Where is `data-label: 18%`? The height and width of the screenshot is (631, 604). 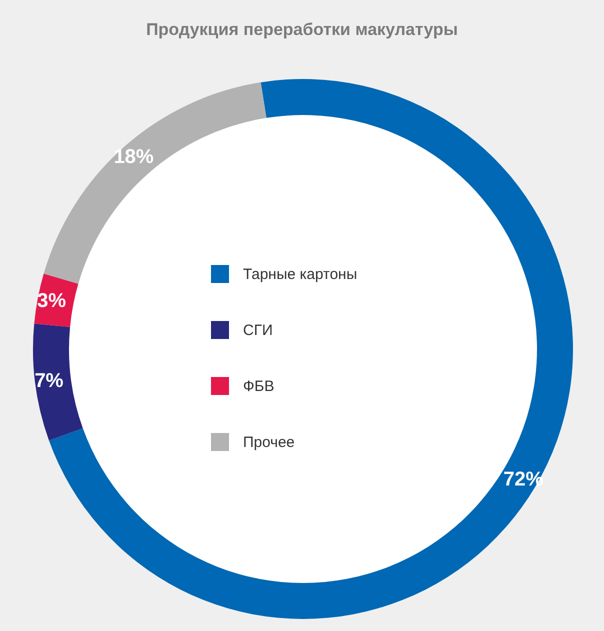
data-label: 18% is located at coordinates (134, 157).